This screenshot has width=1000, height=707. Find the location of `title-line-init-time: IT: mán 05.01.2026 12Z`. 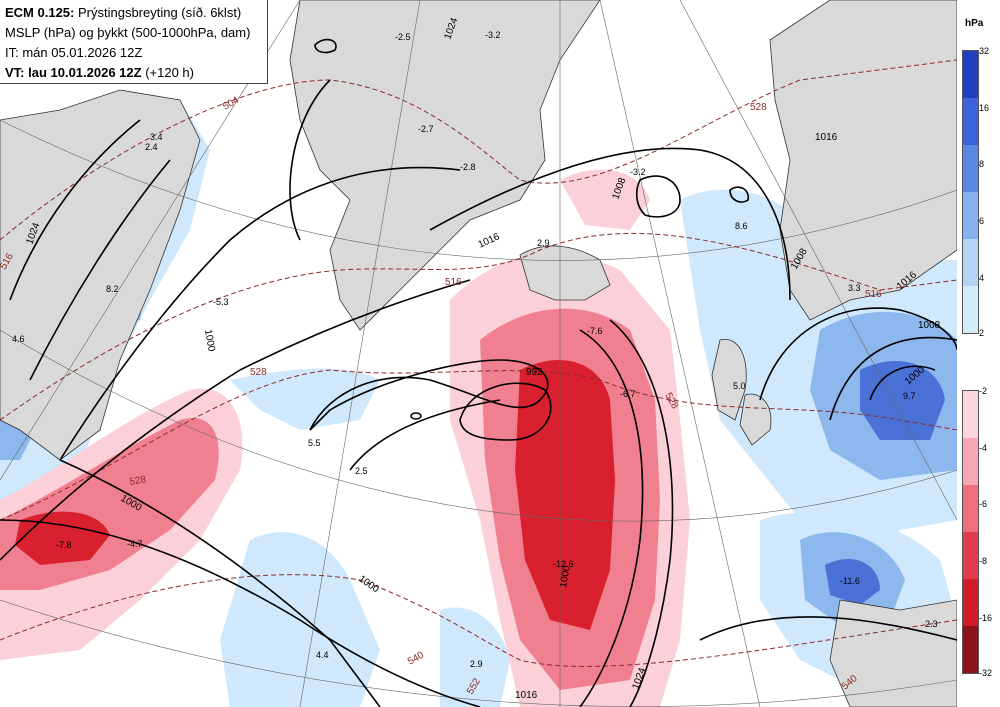

title-line-init-time: IT: mán 05.01.2026 12Z is located at coordinates (74, 52).